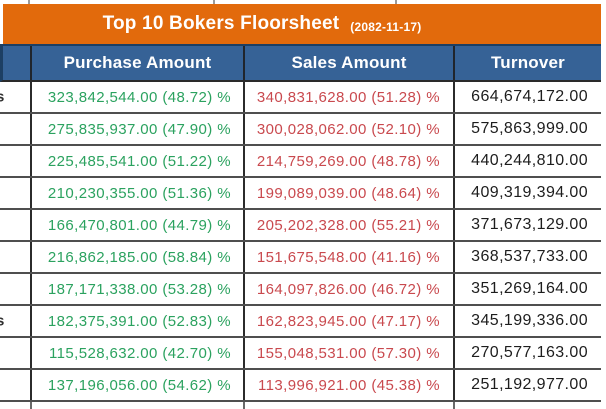 Image resolution: width=606 pixels, height=409 pixels. I want to click on purchase-amount-cell: 323,842,544.00 (48.72) %, so click(138, 97).